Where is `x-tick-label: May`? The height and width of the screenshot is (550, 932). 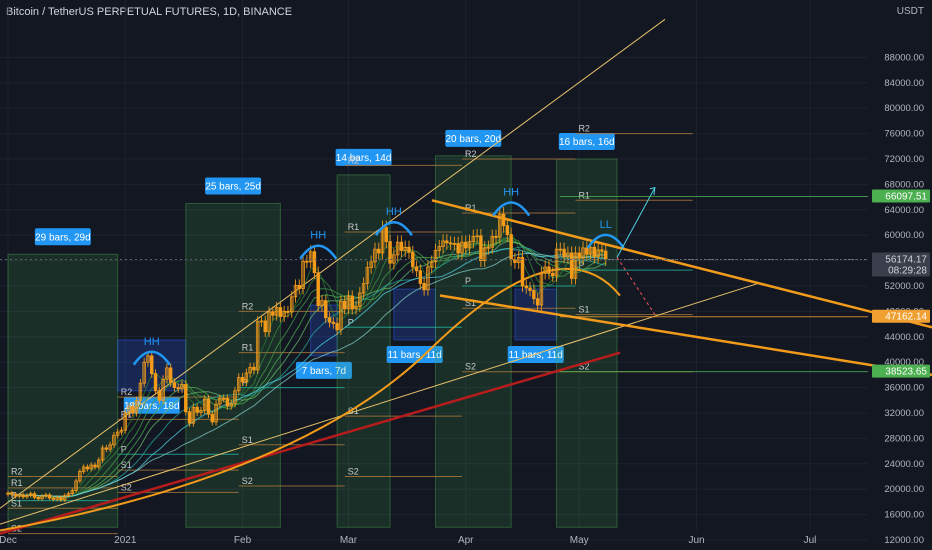 x-tick-label: May is located at coordinates (579, 540).